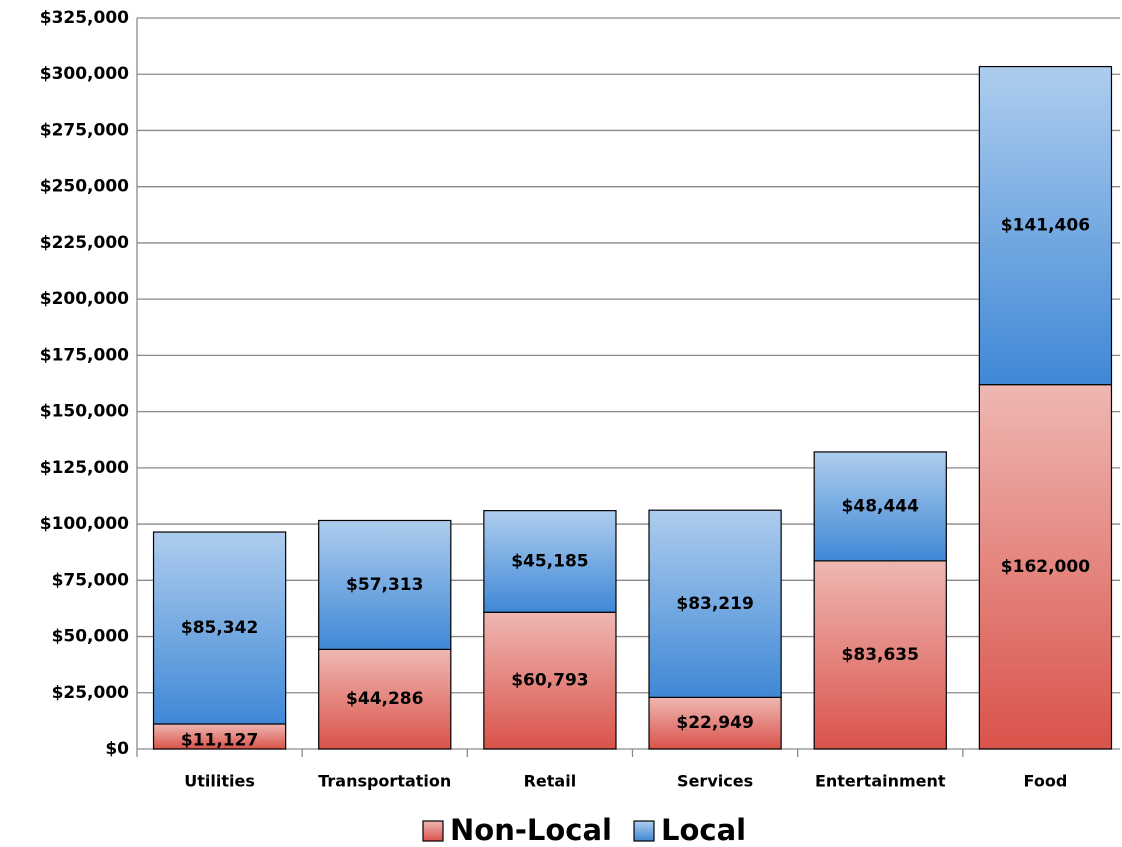 The image size is (1122, 847). I want to click on value-label: $11,127, so click(219, 740).